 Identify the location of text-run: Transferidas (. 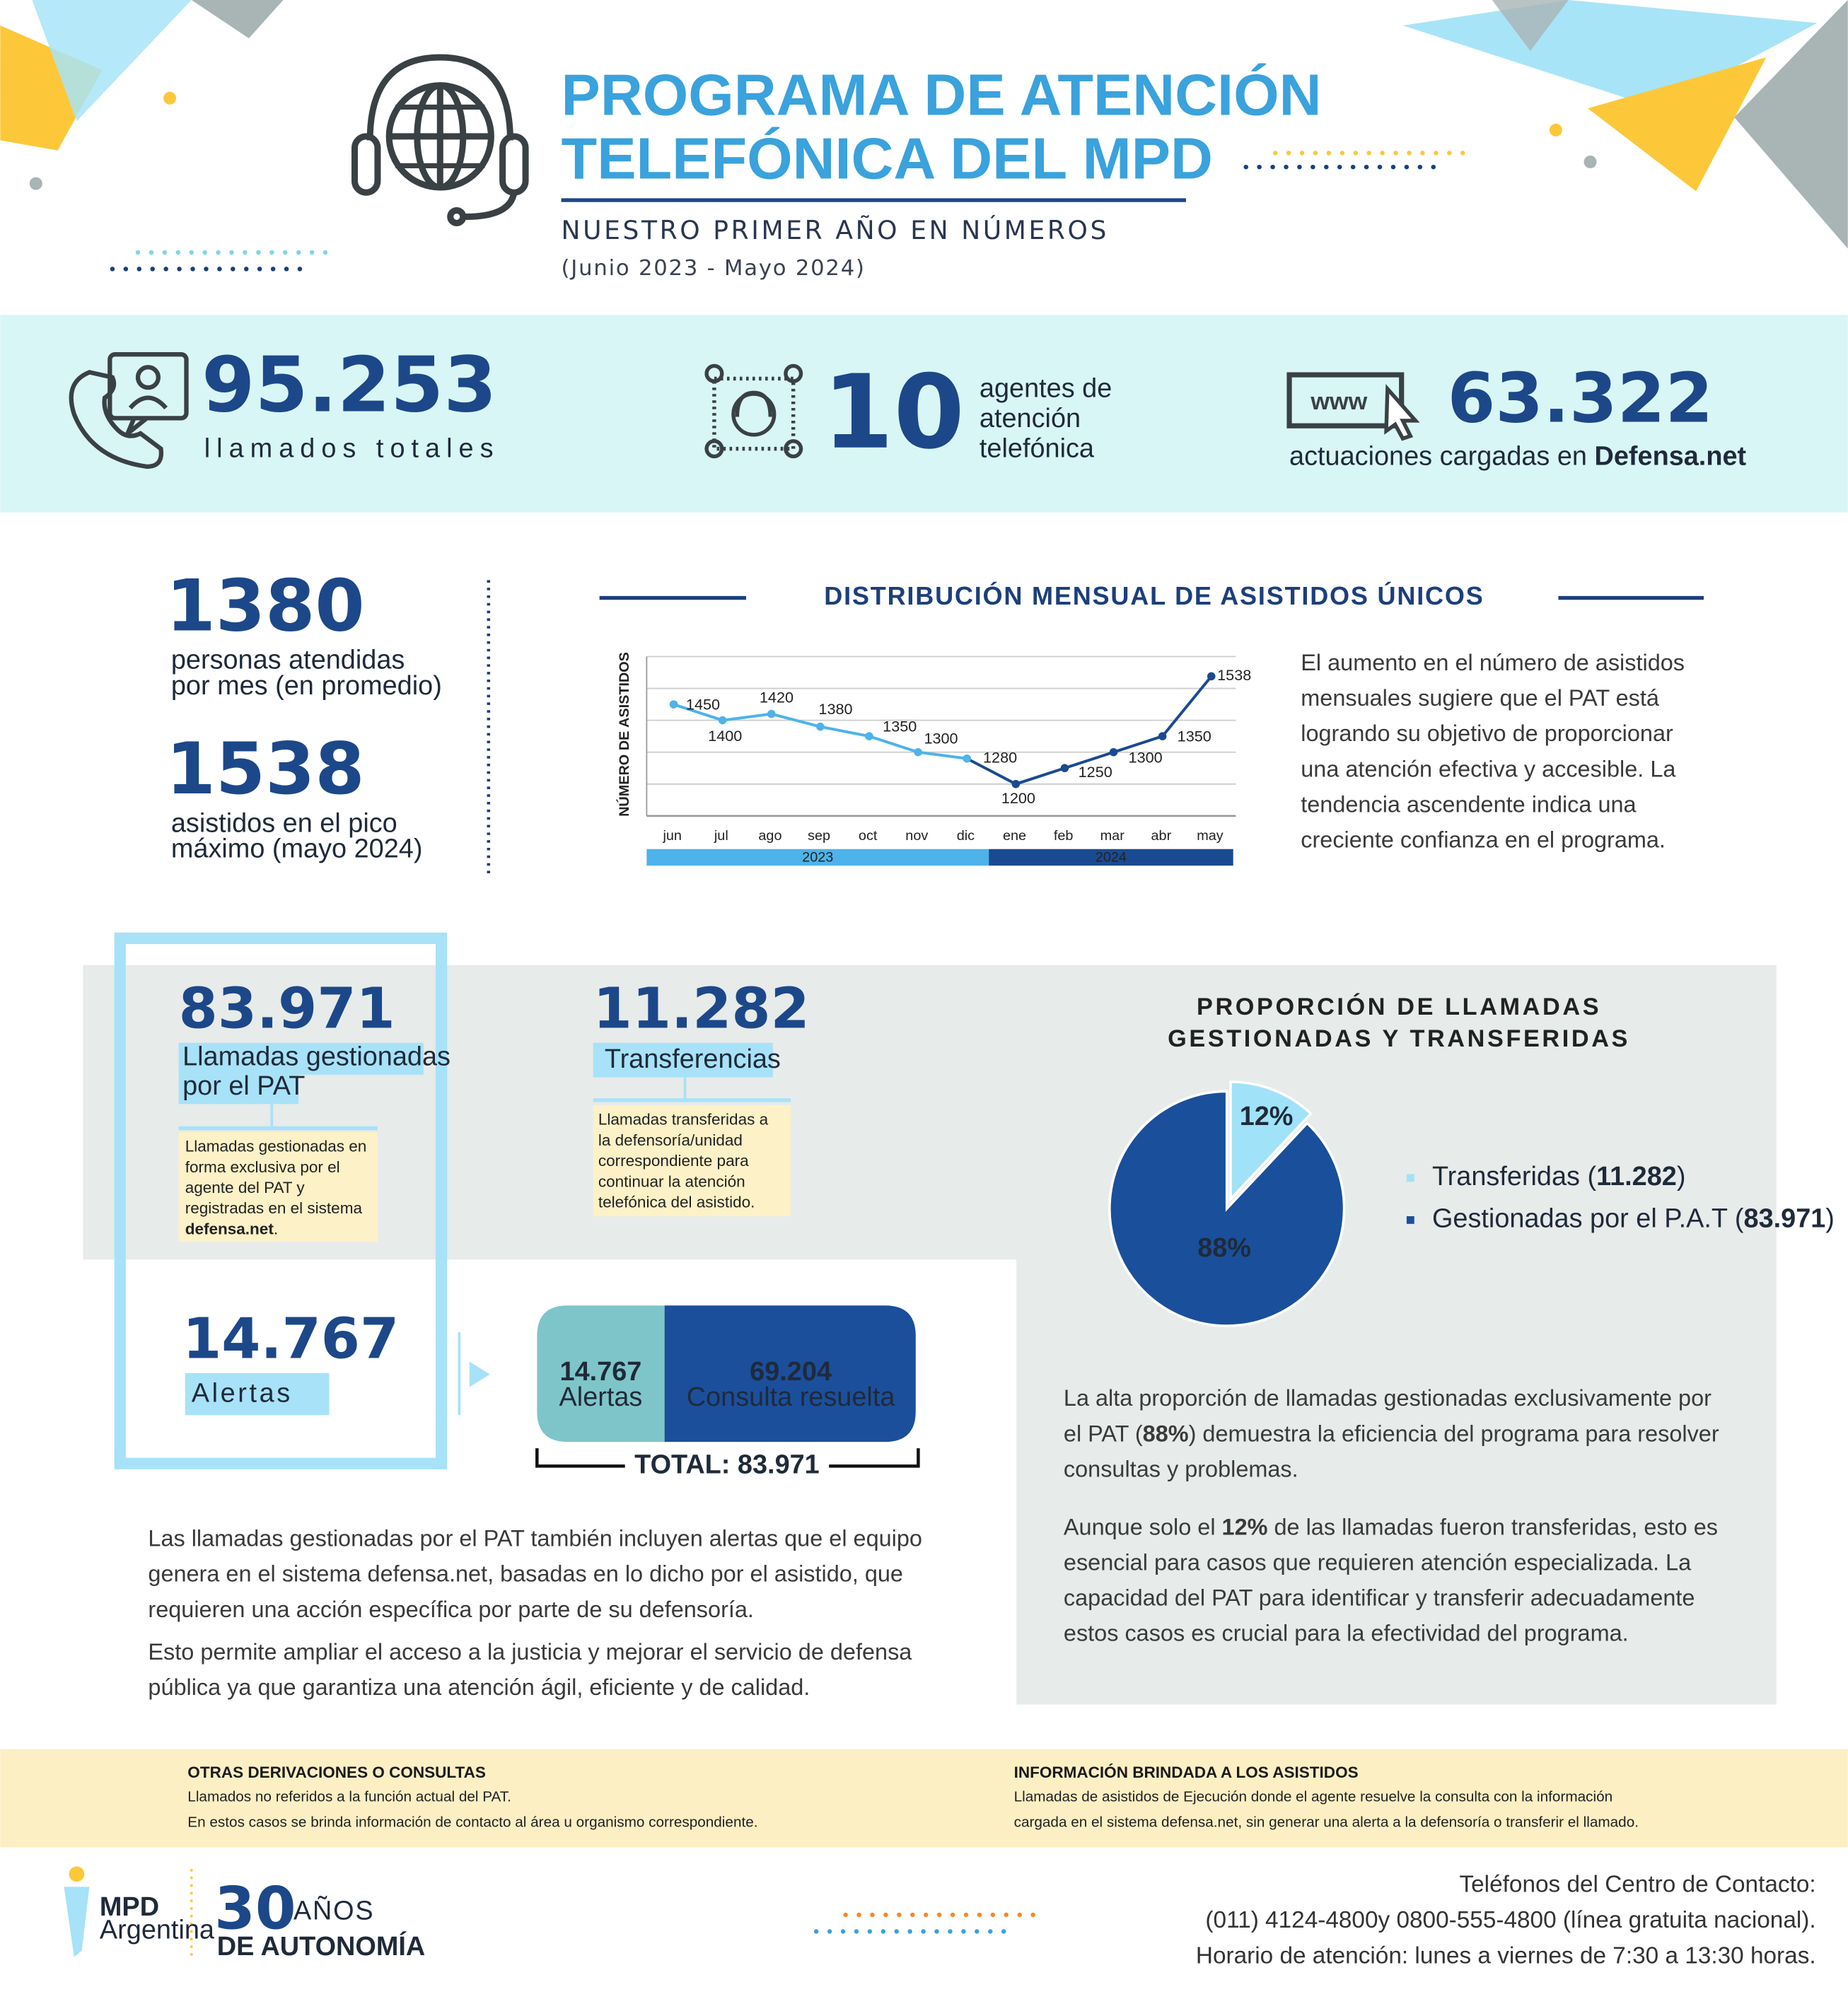
(1514, 1176).